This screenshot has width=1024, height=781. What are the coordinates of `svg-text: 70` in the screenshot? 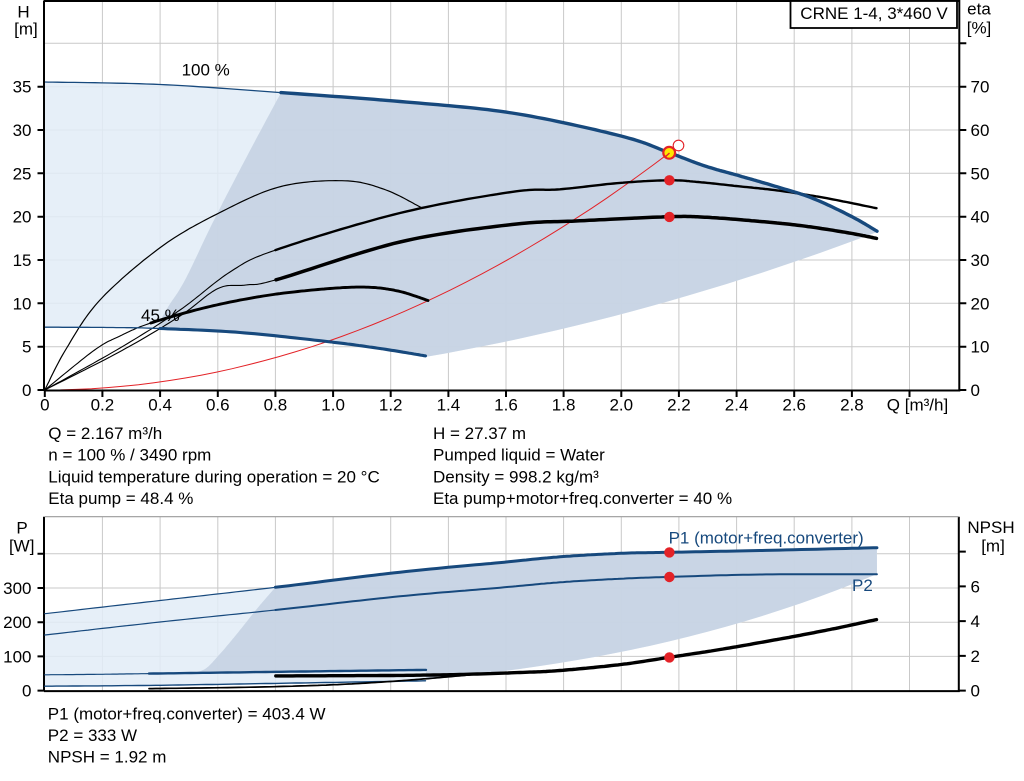 It's located at (980, 87).